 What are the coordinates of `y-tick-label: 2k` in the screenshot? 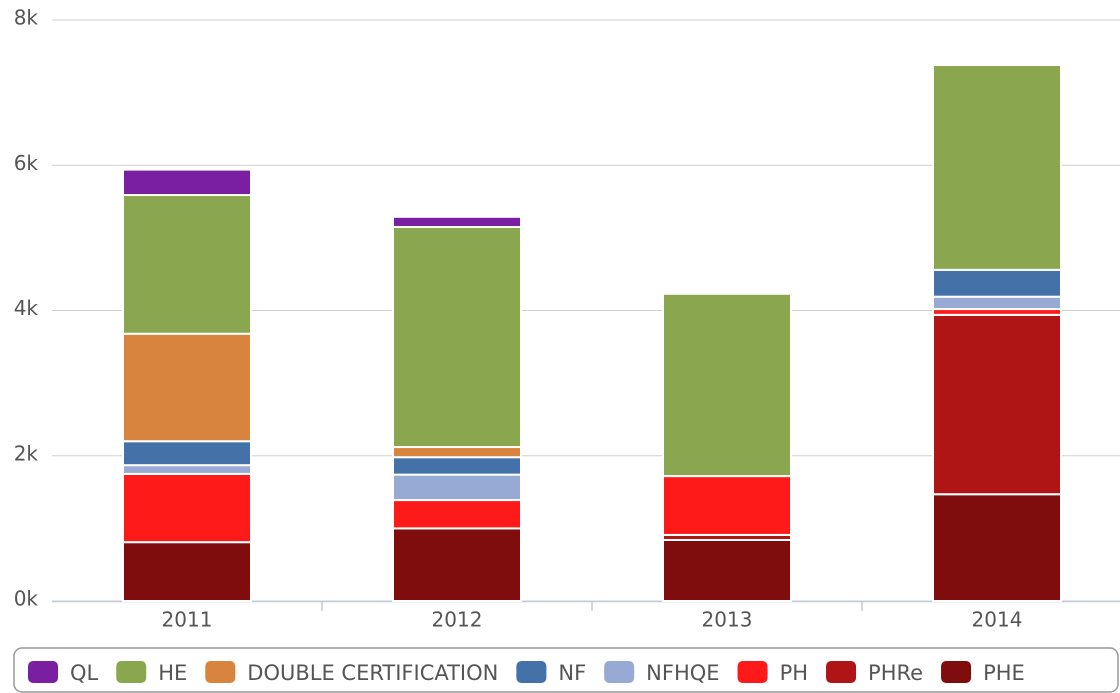 It's located at (26, 453).